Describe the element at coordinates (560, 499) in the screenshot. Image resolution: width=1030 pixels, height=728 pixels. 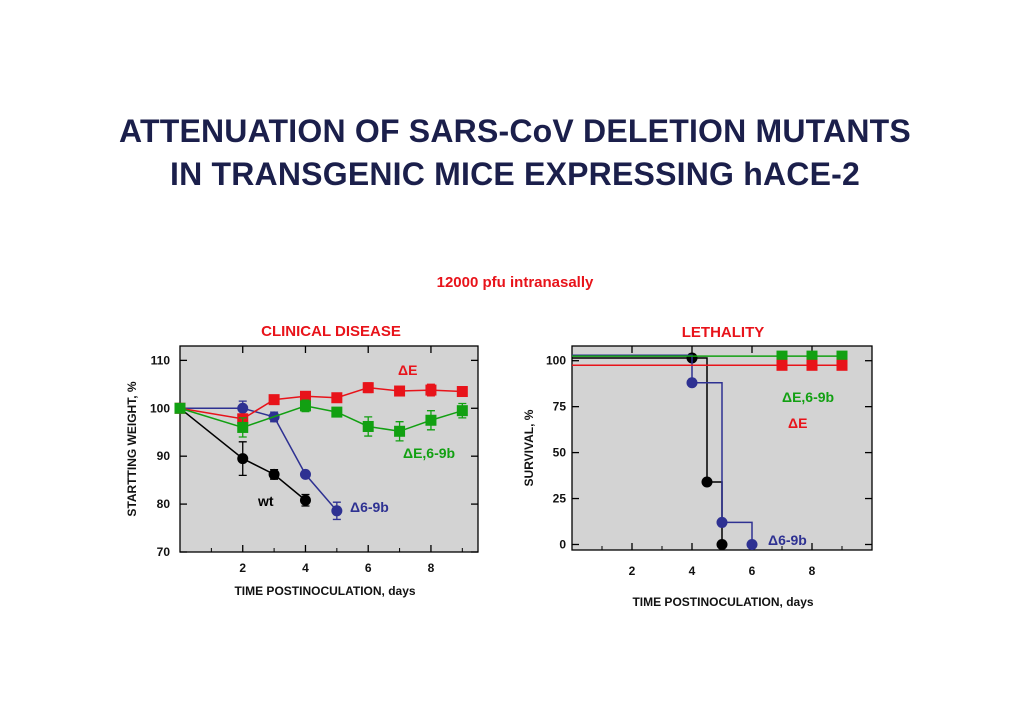
I see `lethality-y-tick-label: 25` at that location.